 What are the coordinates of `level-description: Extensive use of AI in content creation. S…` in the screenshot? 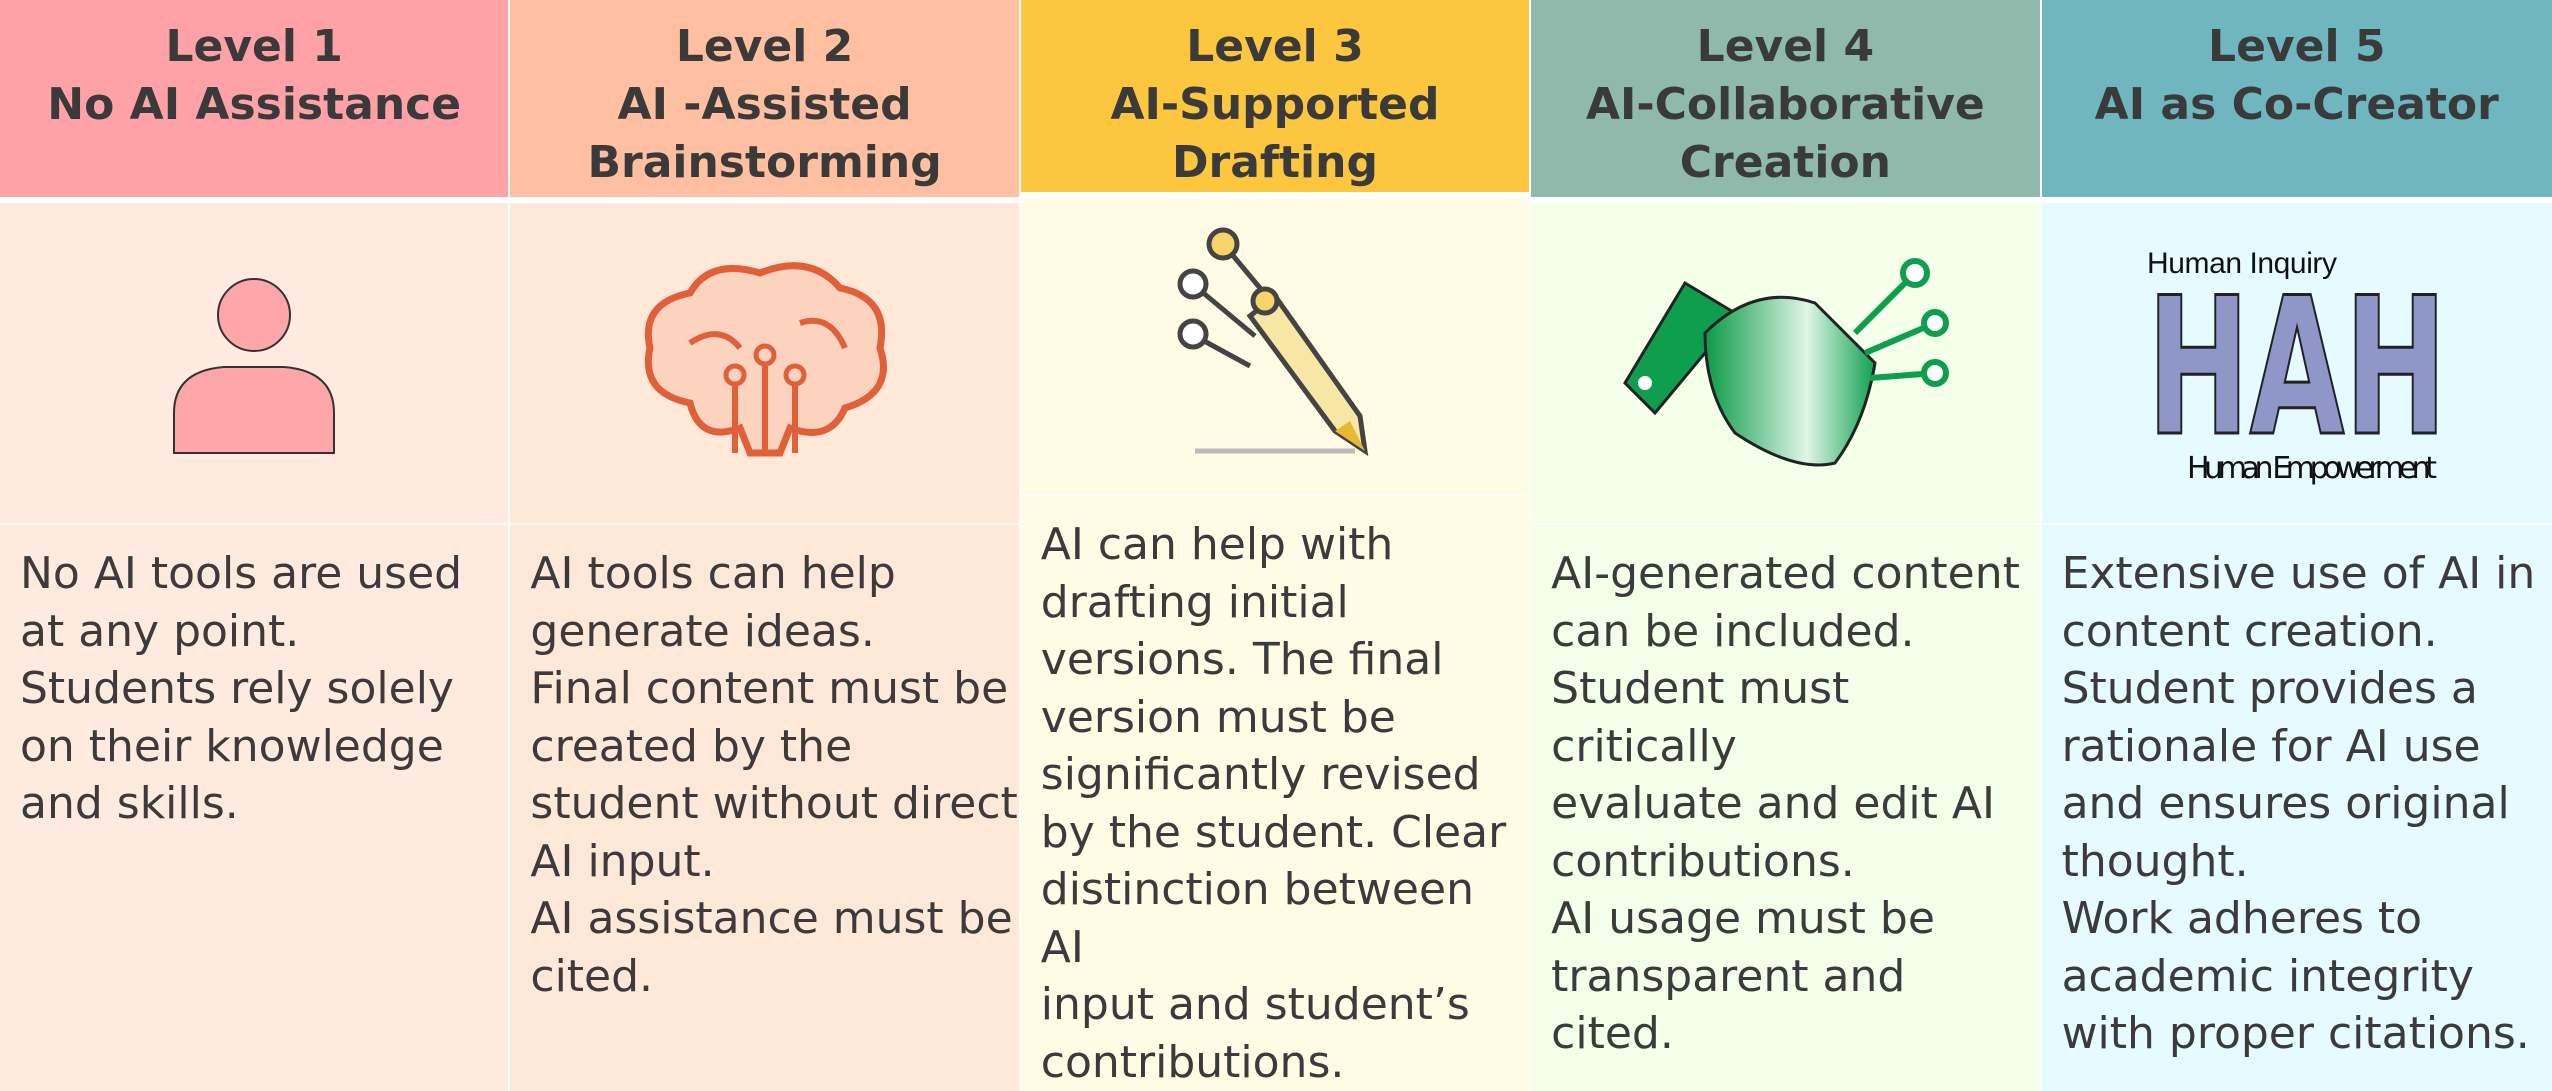 It's located at (2296, 808).